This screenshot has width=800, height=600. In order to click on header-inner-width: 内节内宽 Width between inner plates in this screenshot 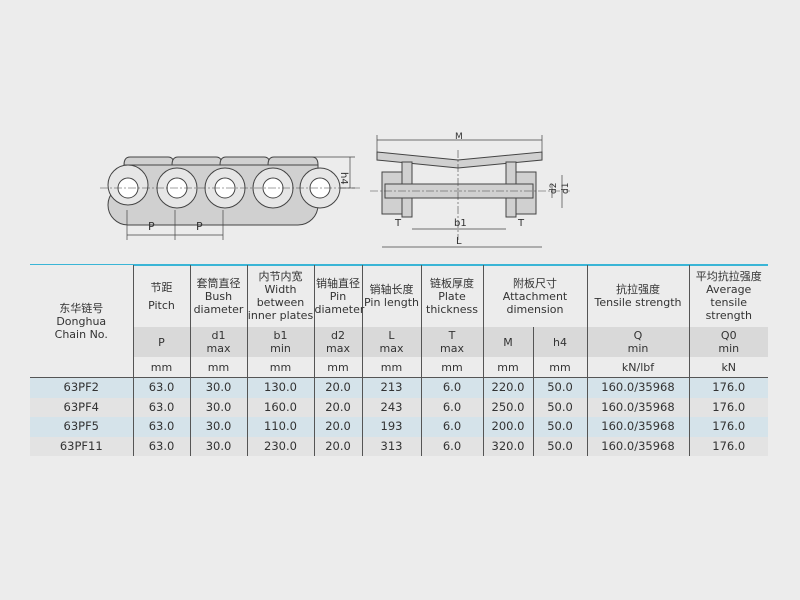, I will do `click(280, 296)`.